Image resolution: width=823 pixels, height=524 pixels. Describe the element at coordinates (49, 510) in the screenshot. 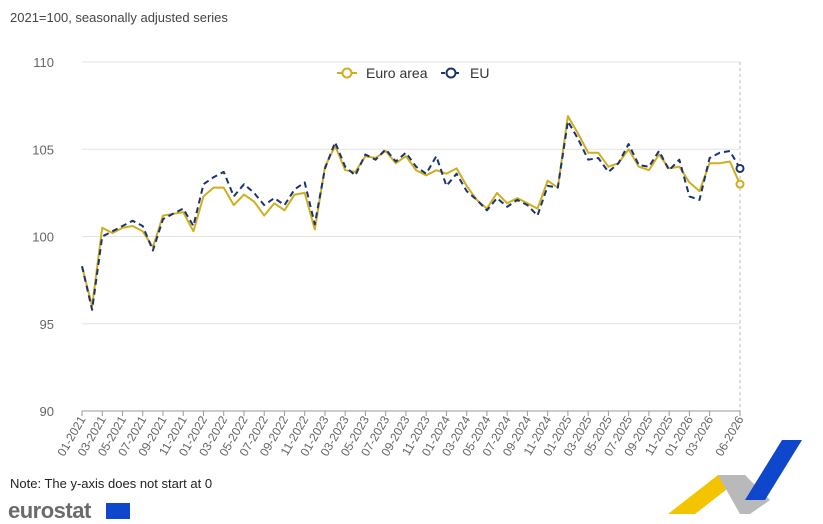

I see `eurostat-logo: eurostat` at that location.